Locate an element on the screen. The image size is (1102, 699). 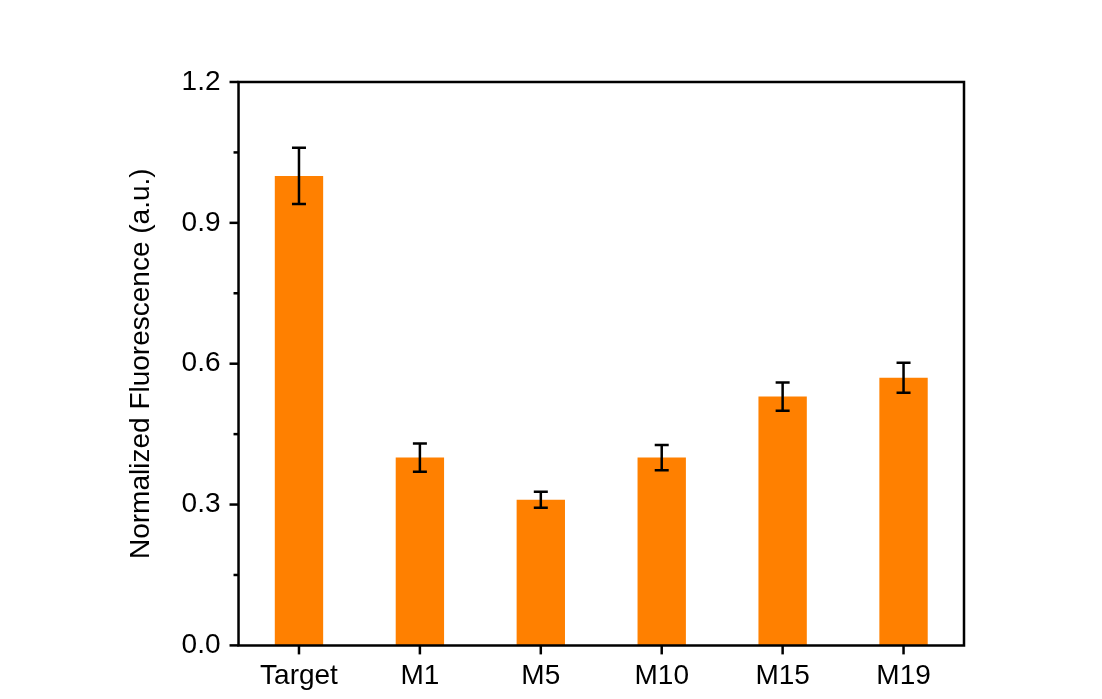
x-tick-label: M10 is located at coordinates (661, 674).